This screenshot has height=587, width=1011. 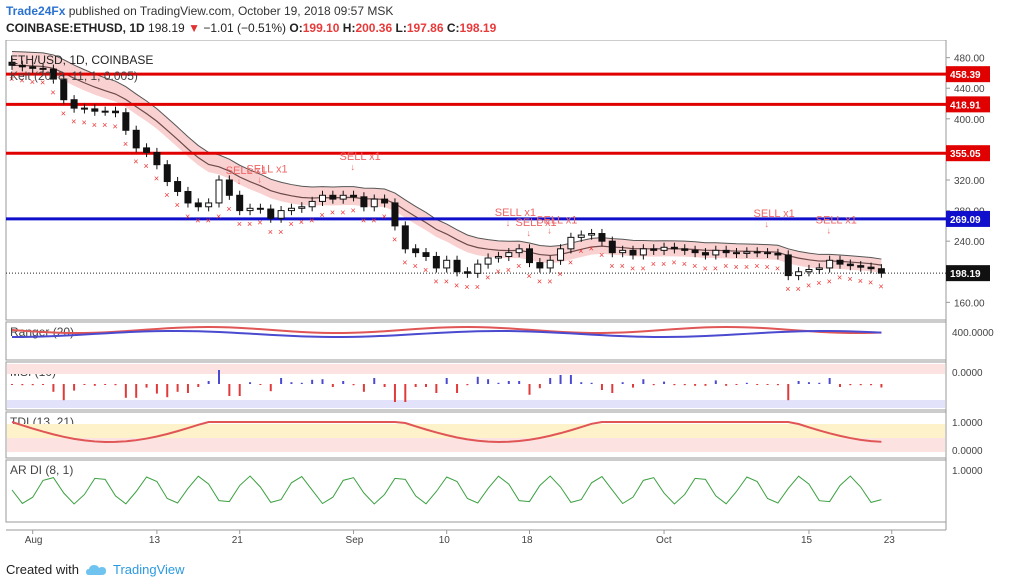 I want to click on low-value: 197.86, so click(x=425, y=28).